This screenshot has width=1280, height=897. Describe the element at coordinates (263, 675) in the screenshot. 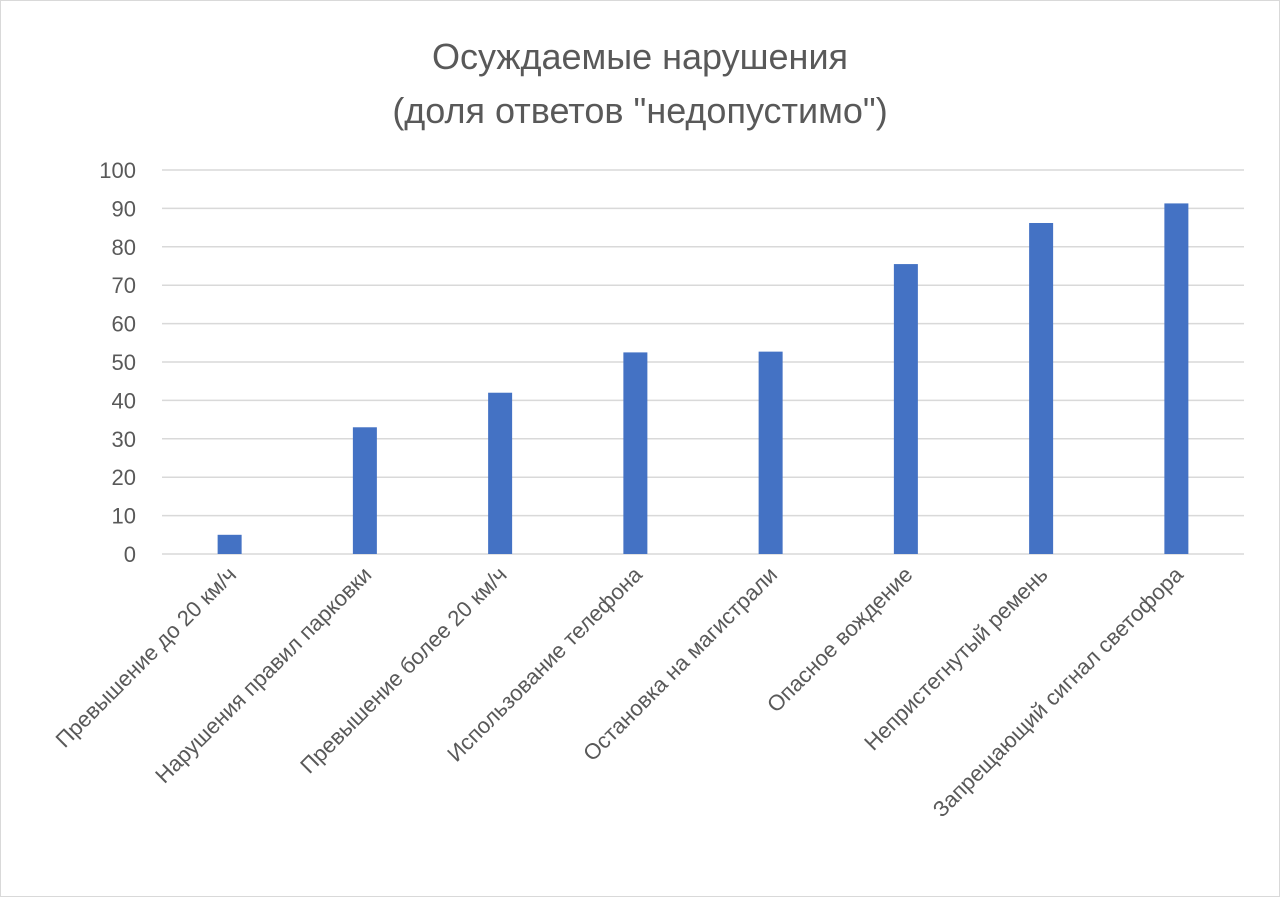

I see `x-category-label: Нарушения правил парковки` at that location.